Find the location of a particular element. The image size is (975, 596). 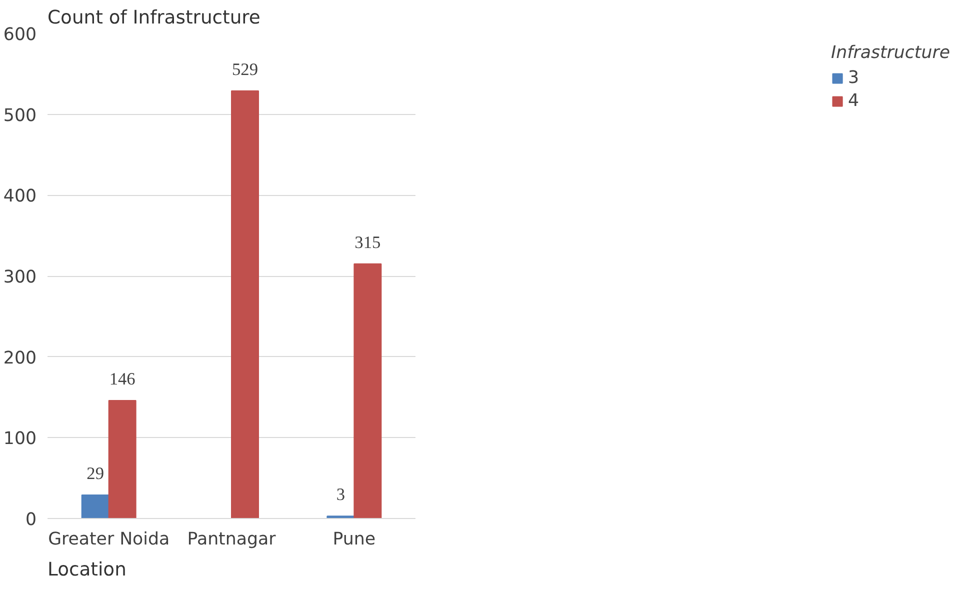

data-label: 146 is located at coordinates (122, 378).